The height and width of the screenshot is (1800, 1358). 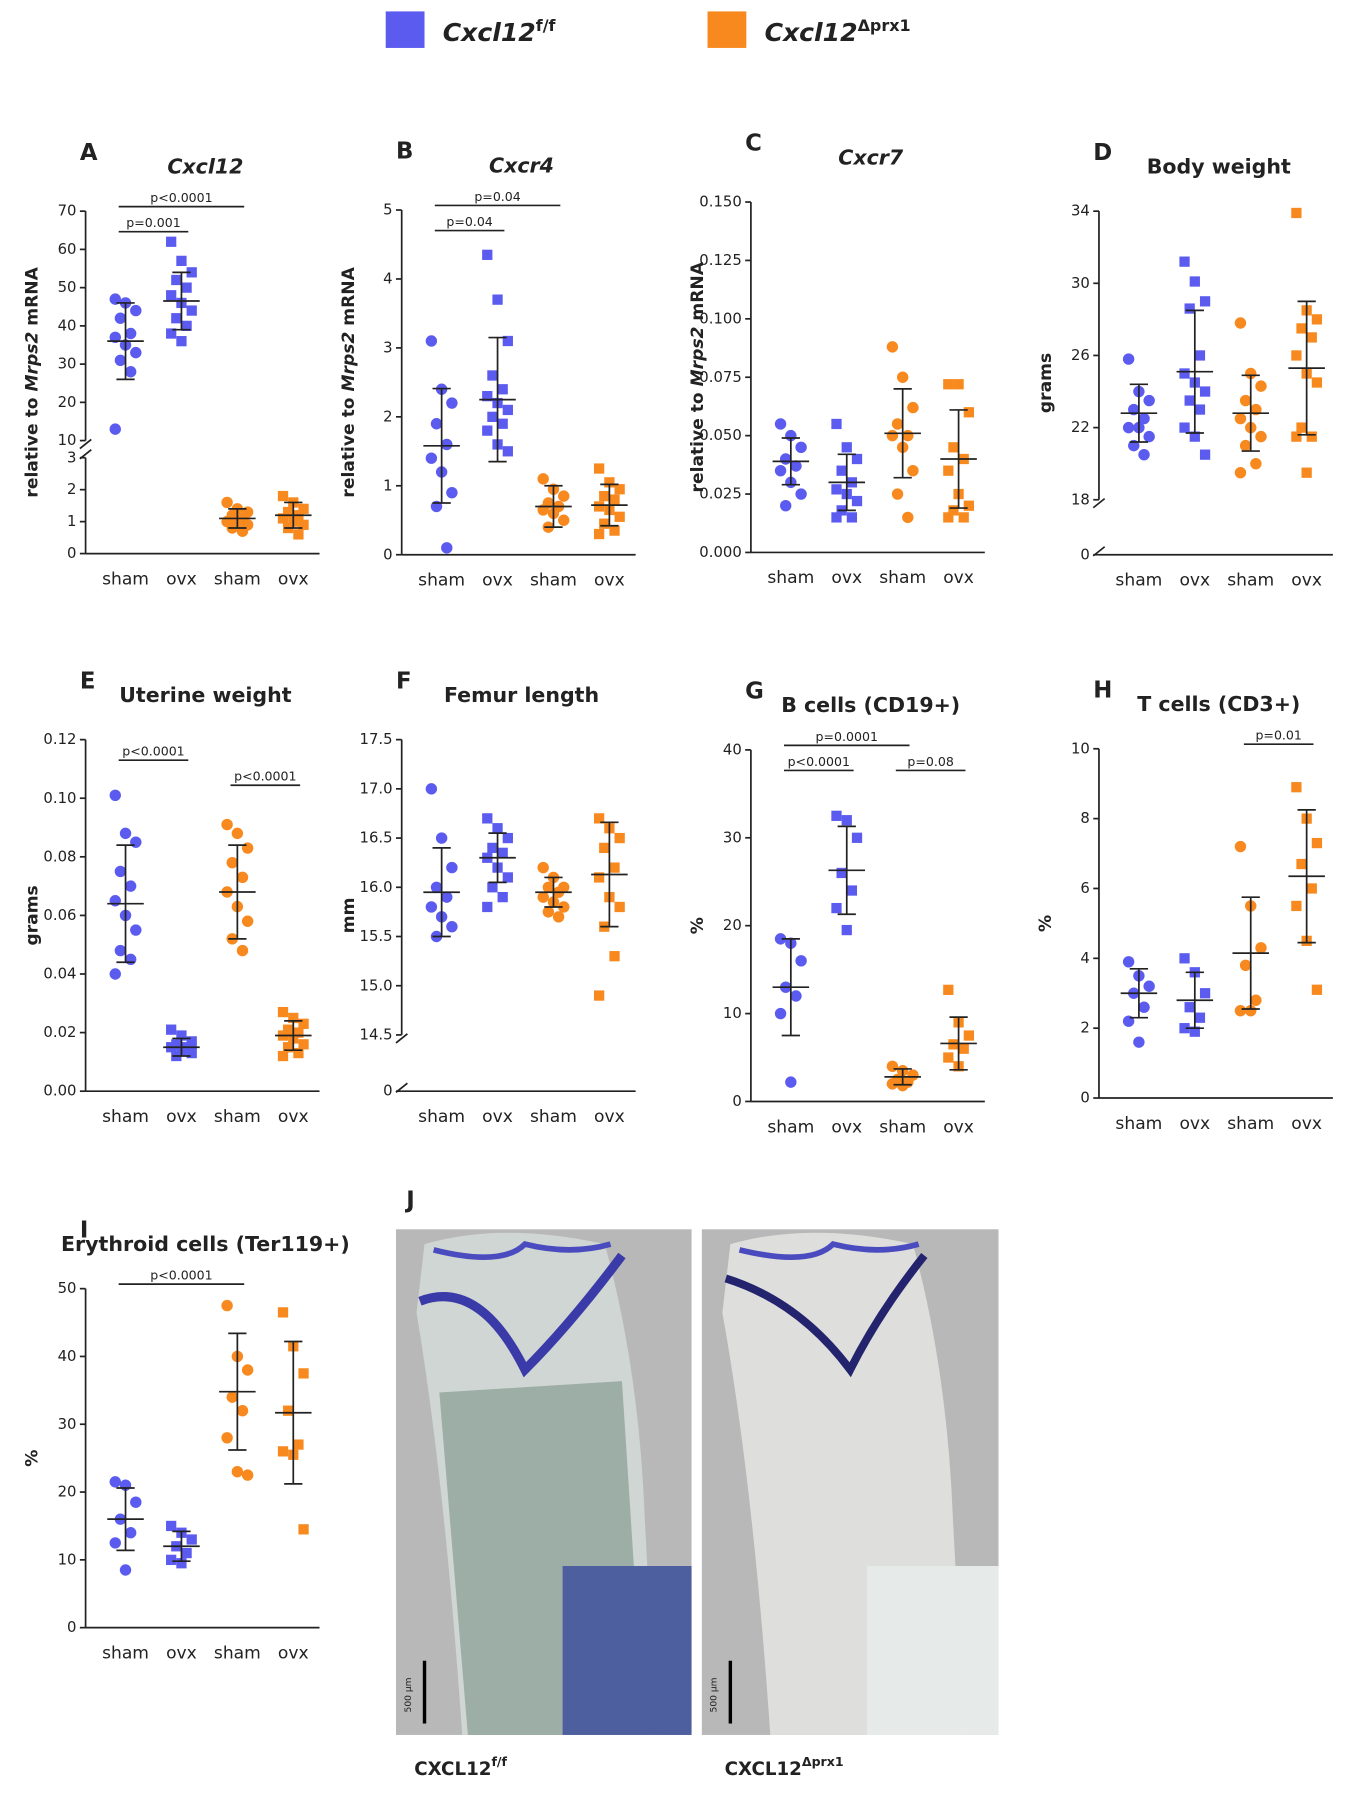 I want to click on panel-letter: A, so click(x=89, y=153).